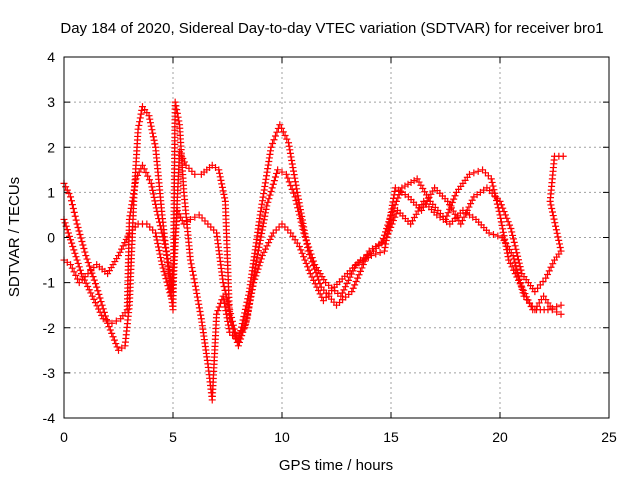 Image resolution: width=640 pixels, height=480 pixels. I want to click on y-tick-label: 4, so click(51, 57).